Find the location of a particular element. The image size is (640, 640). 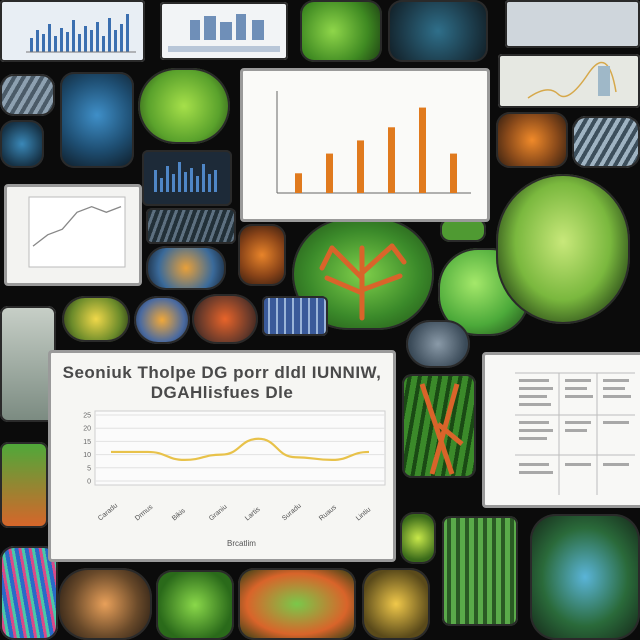

bottom-yellow-tile is located at coordinates (396, 604).